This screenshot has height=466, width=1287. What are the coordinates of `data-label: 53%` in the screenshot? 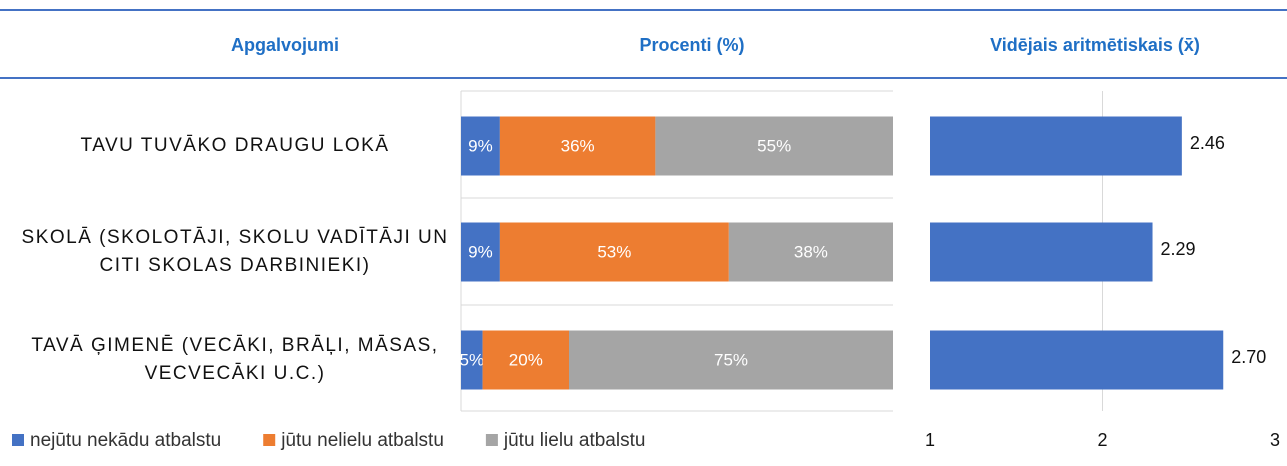 It's located at (614, 251).